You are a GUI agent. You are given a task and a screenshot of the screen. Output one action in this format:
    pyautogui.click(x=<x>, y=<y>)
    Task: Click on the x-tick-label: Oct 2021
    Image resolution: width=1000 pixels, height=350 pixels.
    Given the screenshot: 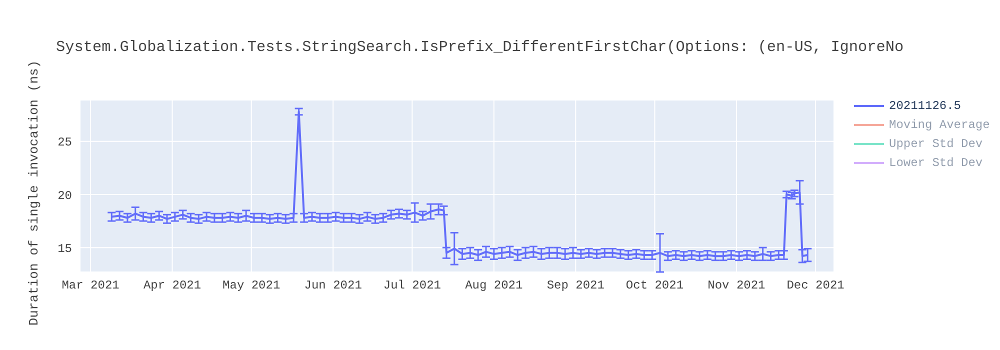 What is the action you would take?
    pyautogui.click(x=655, y=285)
    